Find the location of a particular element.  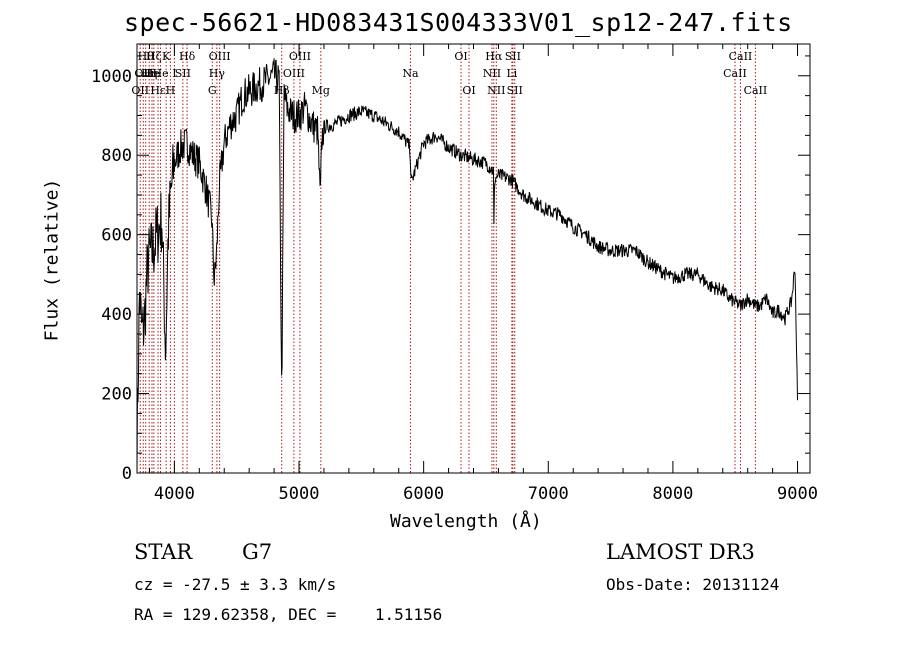

y-tick-label: 1000 is located at coordinates (111, 77).